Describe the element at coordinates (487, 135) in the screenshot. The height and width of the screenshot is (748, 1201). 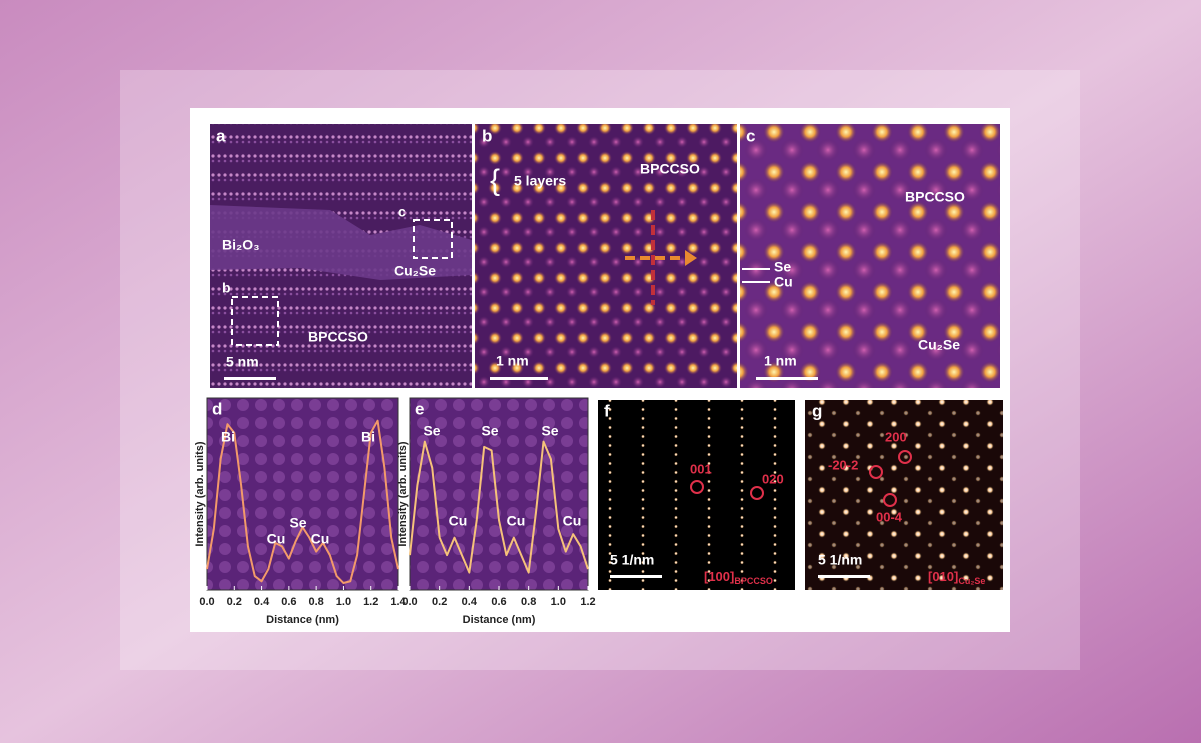
I see `panel-label: b` at that location.